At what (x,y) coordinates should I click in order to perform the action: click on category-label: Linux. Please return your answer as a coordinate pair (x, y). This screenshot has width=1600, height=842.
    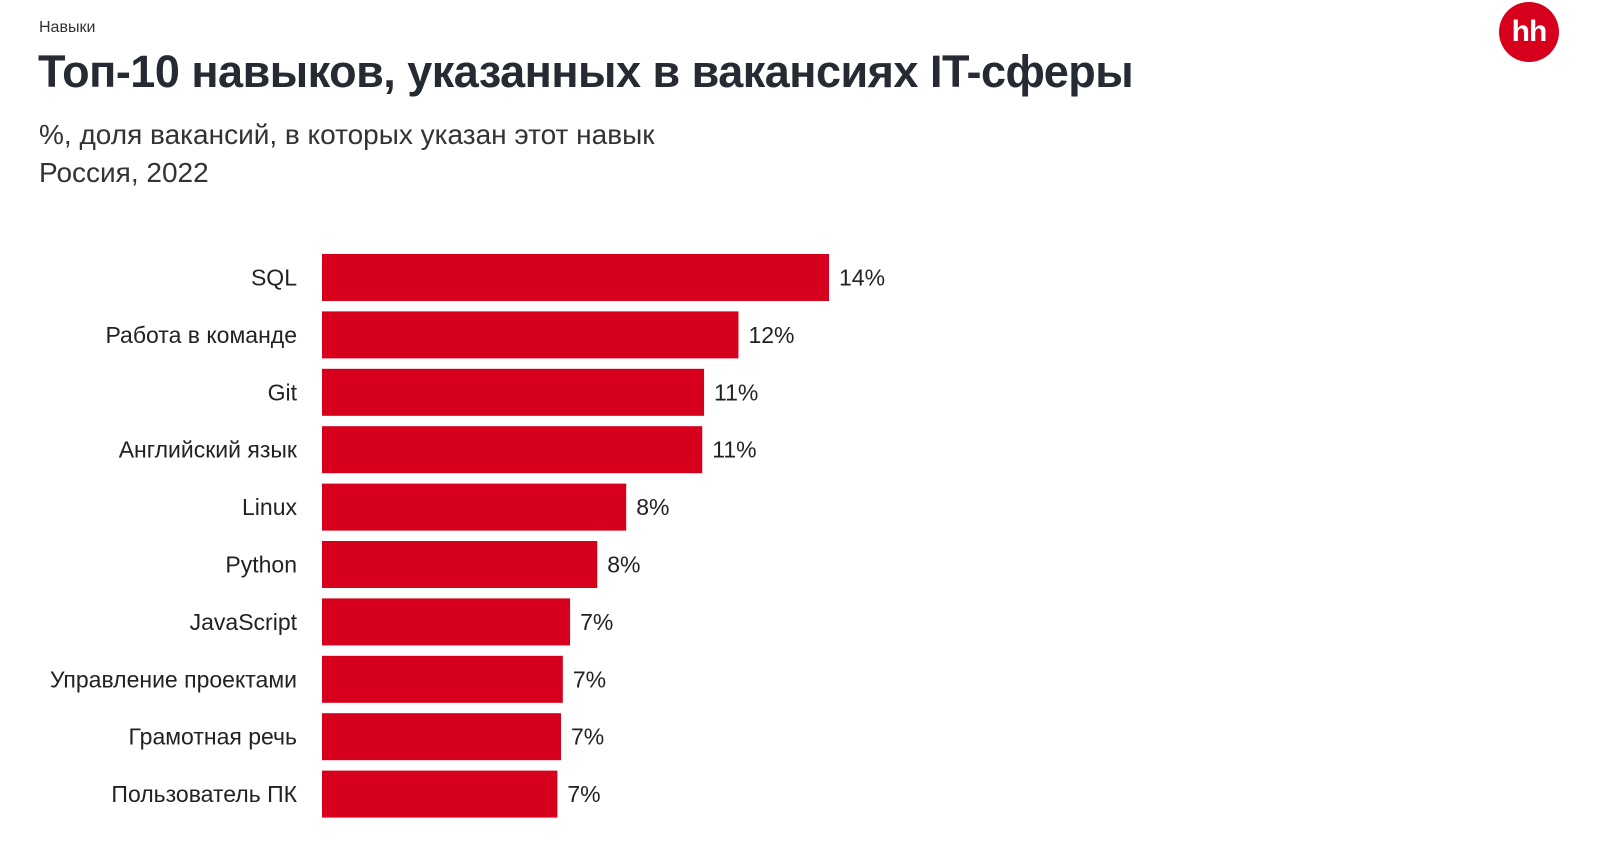
    Looking at the image, I should click on (269, 507).